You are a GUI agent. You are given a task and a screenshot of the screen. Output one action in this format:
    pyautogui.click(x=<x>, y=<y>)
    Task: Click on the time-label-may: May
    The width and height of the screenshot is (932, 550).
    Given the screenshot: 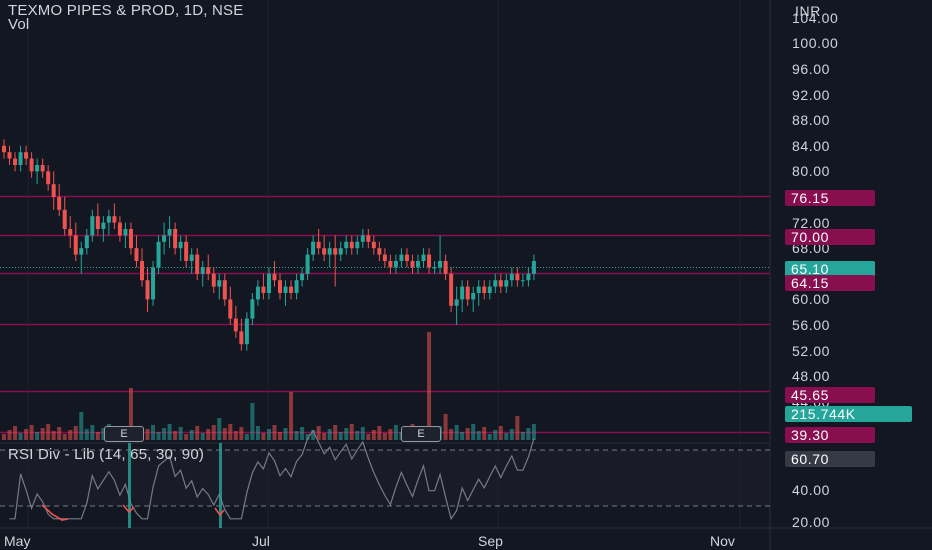 What is the action you would take?
    pyautogui.click(x=17, y=541)
    